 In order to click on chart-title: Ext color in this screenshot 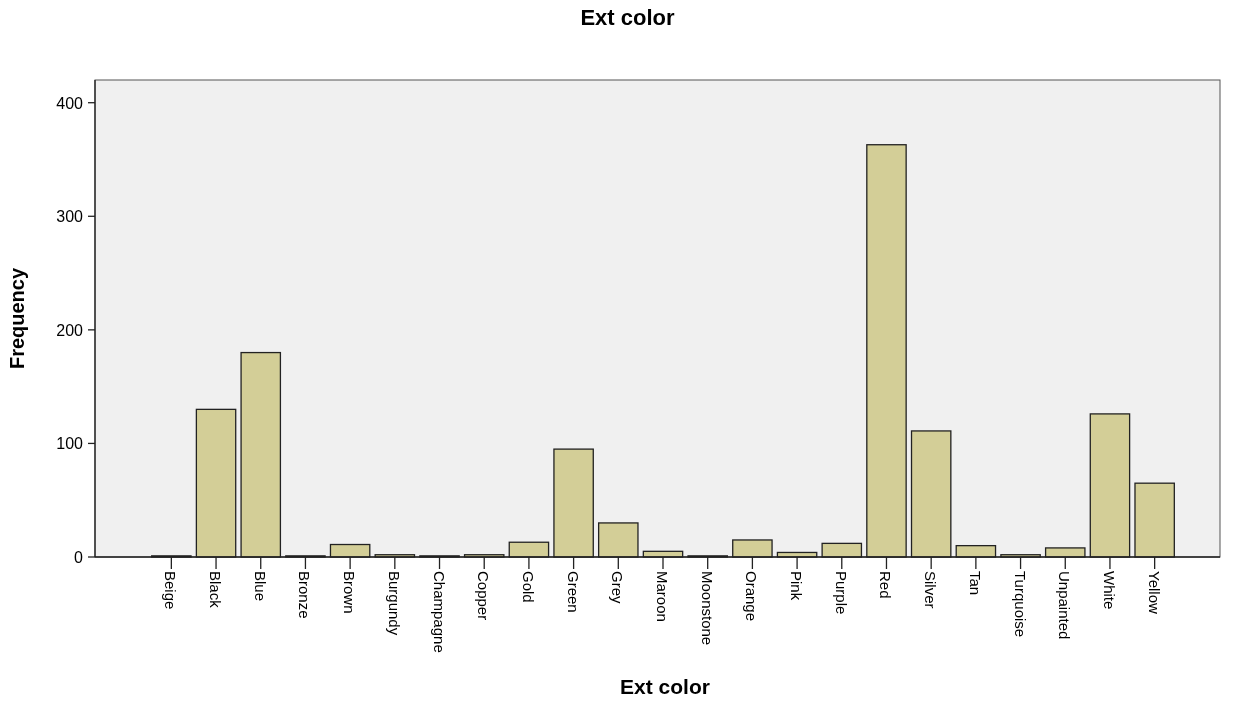, I will do `click(627, 17)`.